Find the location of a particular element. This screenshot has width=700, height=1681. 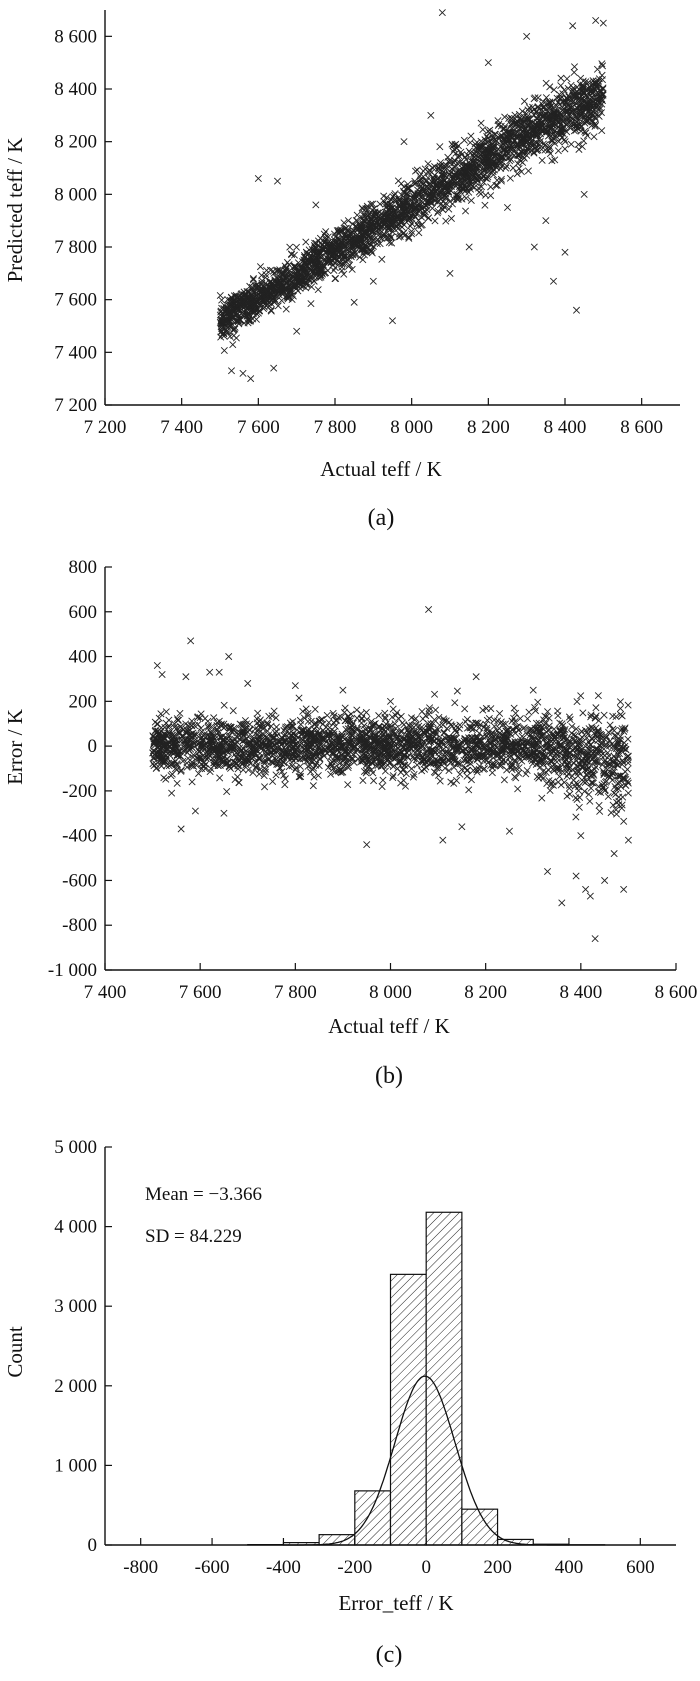

chart-b-ytick-label: -400 is located at coordinates (79, 836).